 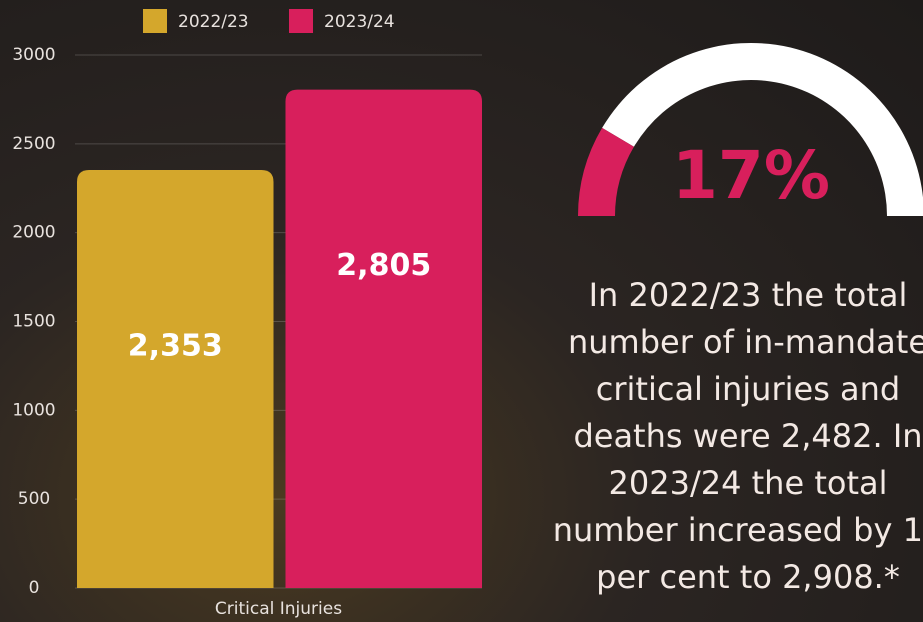 I want to click on gauge-value, so click(x=606, y=171).